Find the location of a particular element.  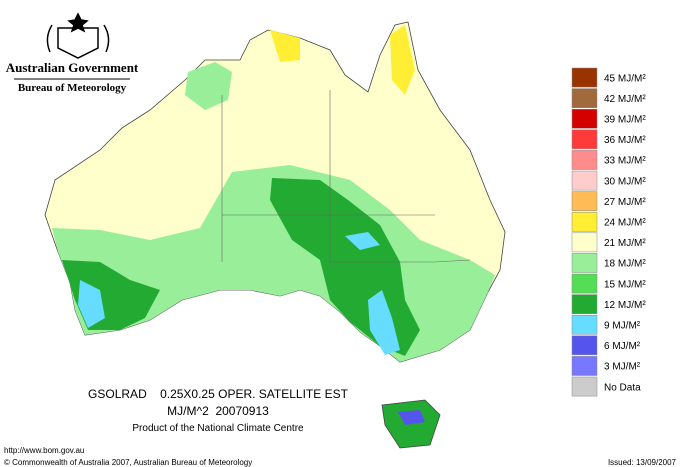

legend-label: 45 MJ/M² is located at coordinates (625, 78).